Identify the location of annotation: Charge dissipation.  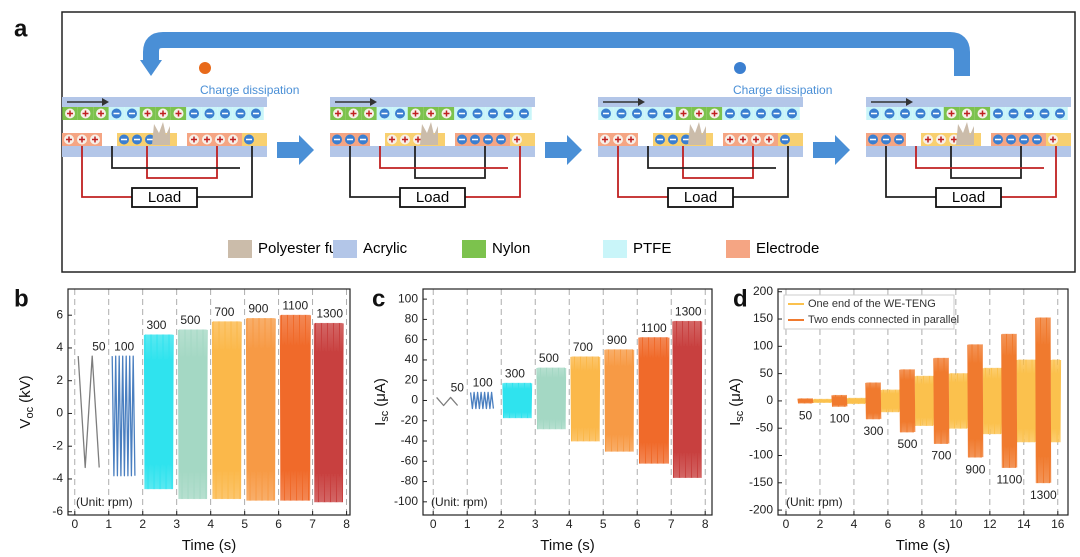
(782, 90).